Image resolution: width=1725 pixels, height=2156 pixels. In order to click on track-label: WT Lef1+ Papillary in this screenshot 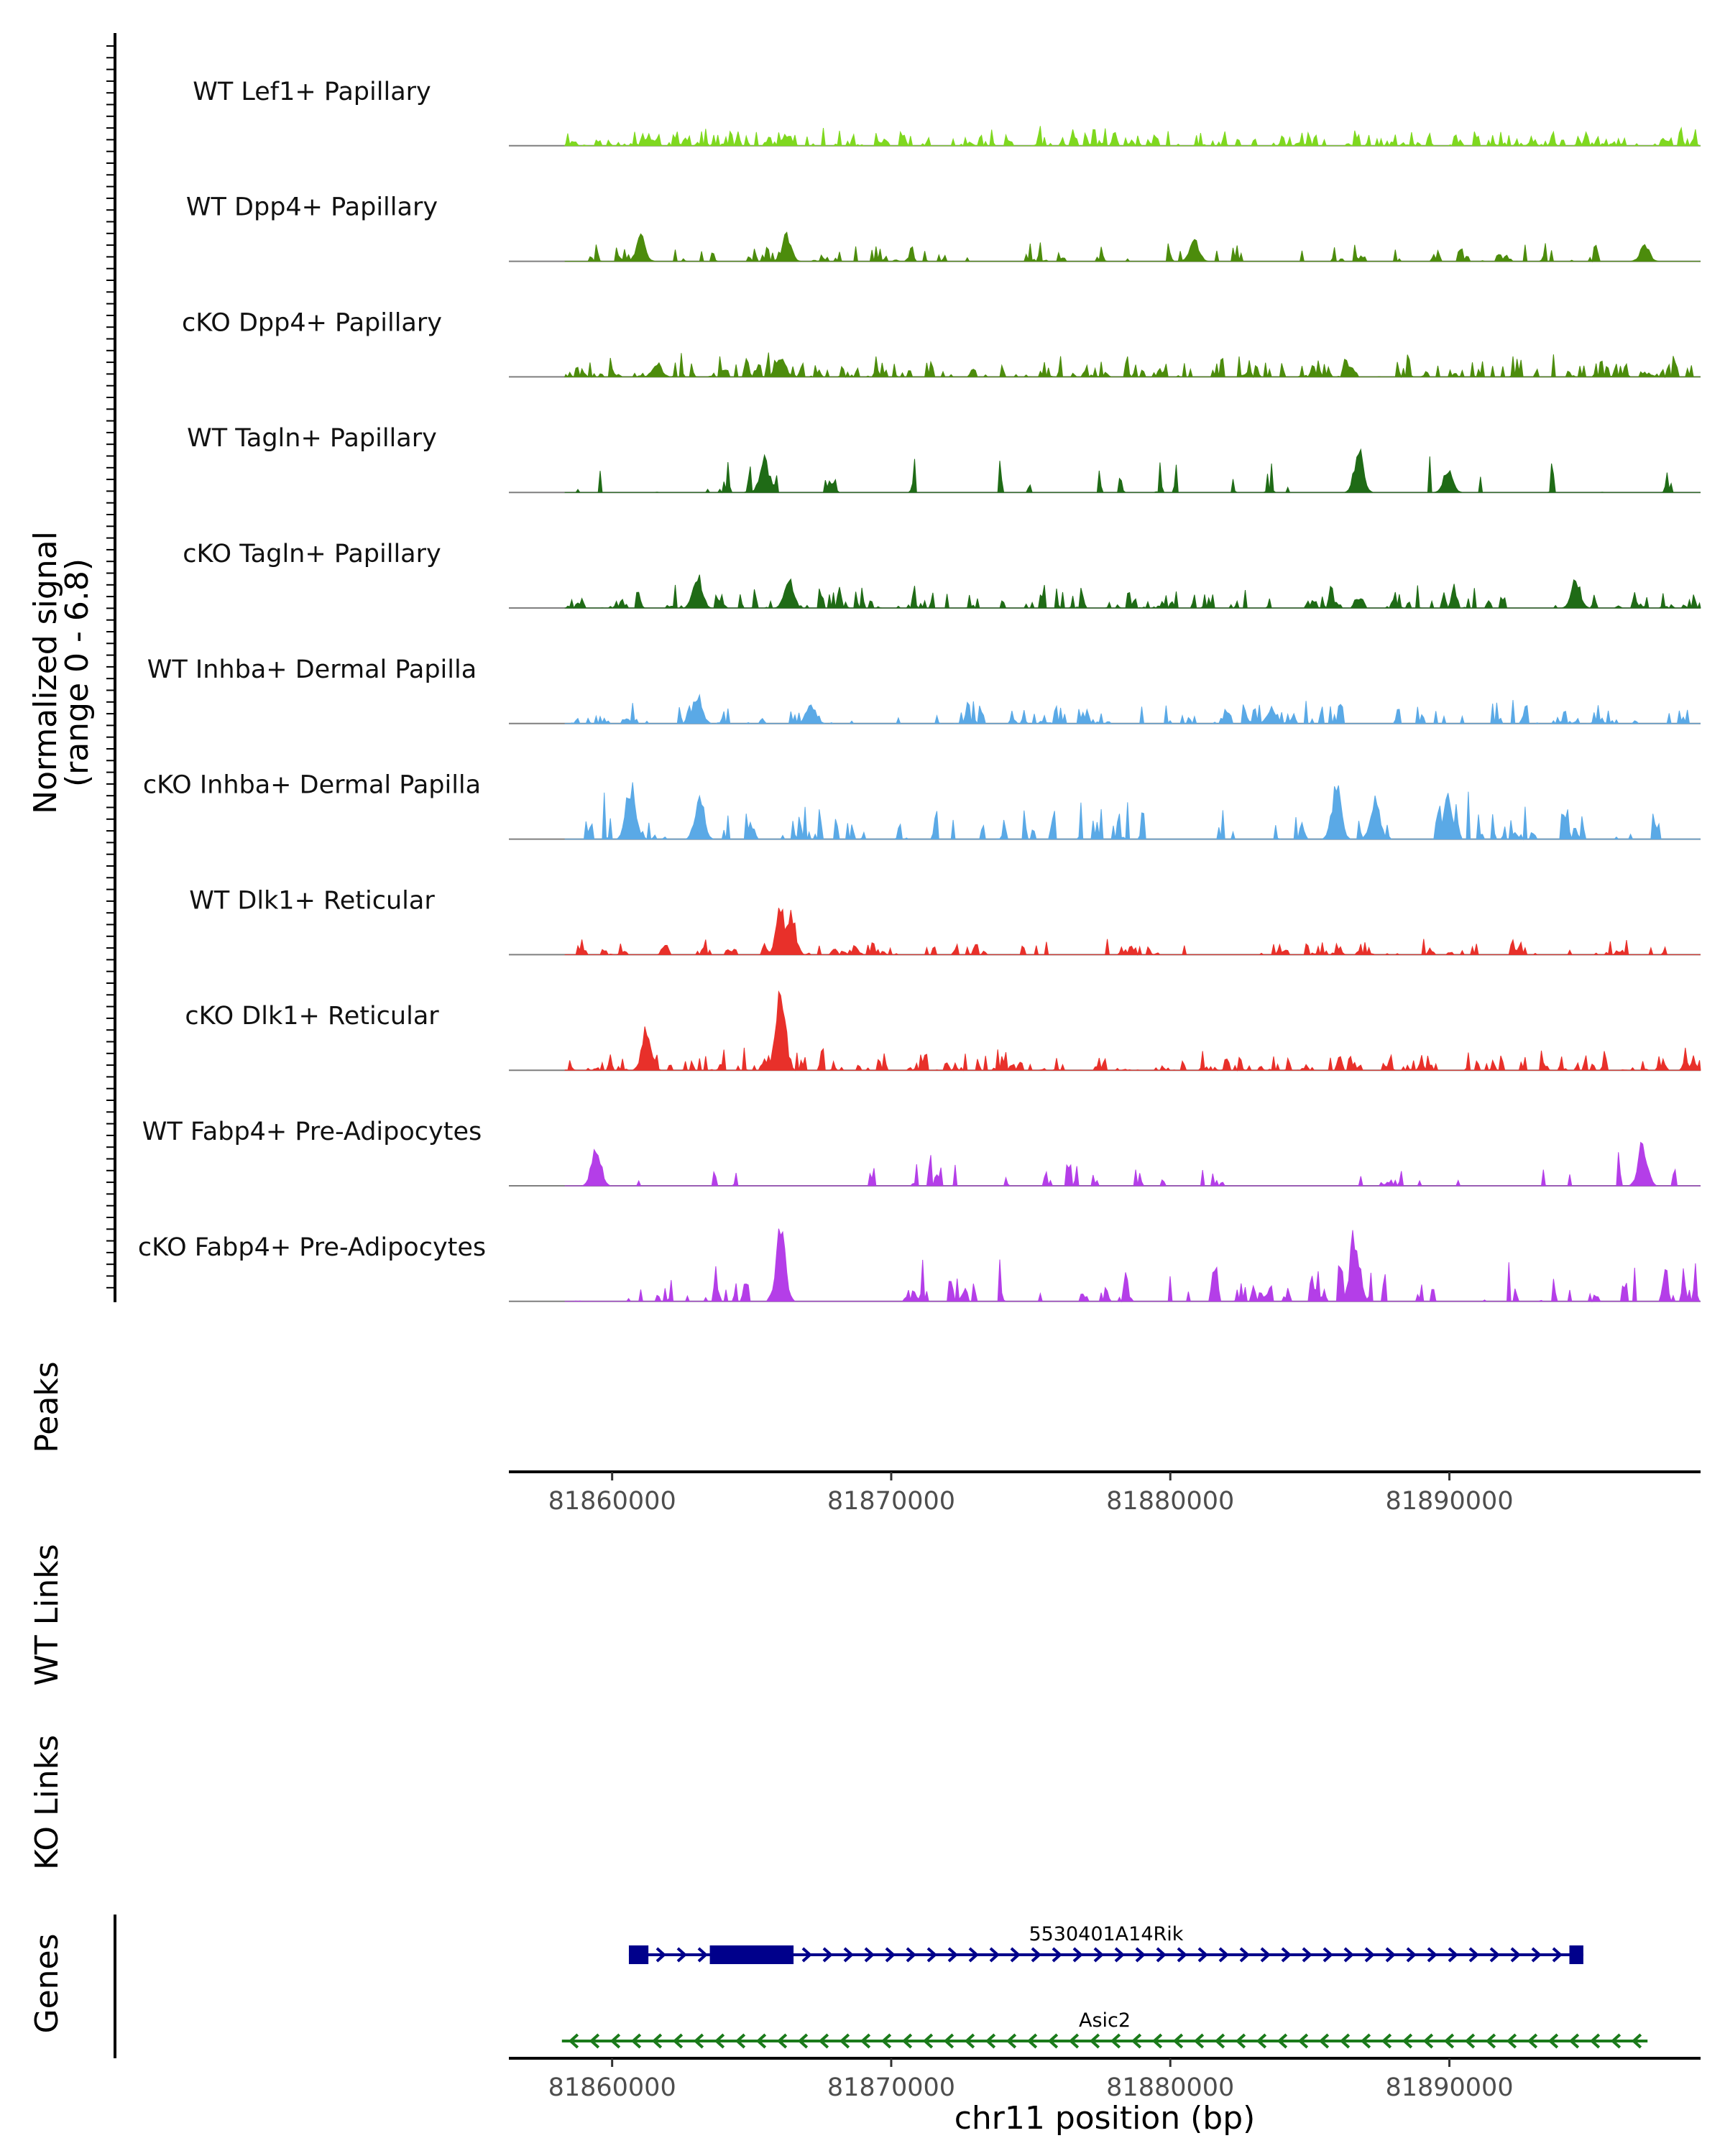, I will do `click(312, 92)`.